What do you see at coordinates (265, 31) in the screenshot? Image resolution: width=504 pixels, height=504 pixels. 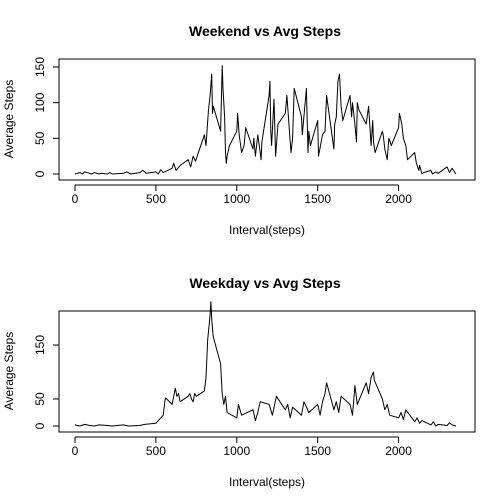 I see `weekend-chart-title: Weekend vs Avg Steps` at bounding box center [265, 31].